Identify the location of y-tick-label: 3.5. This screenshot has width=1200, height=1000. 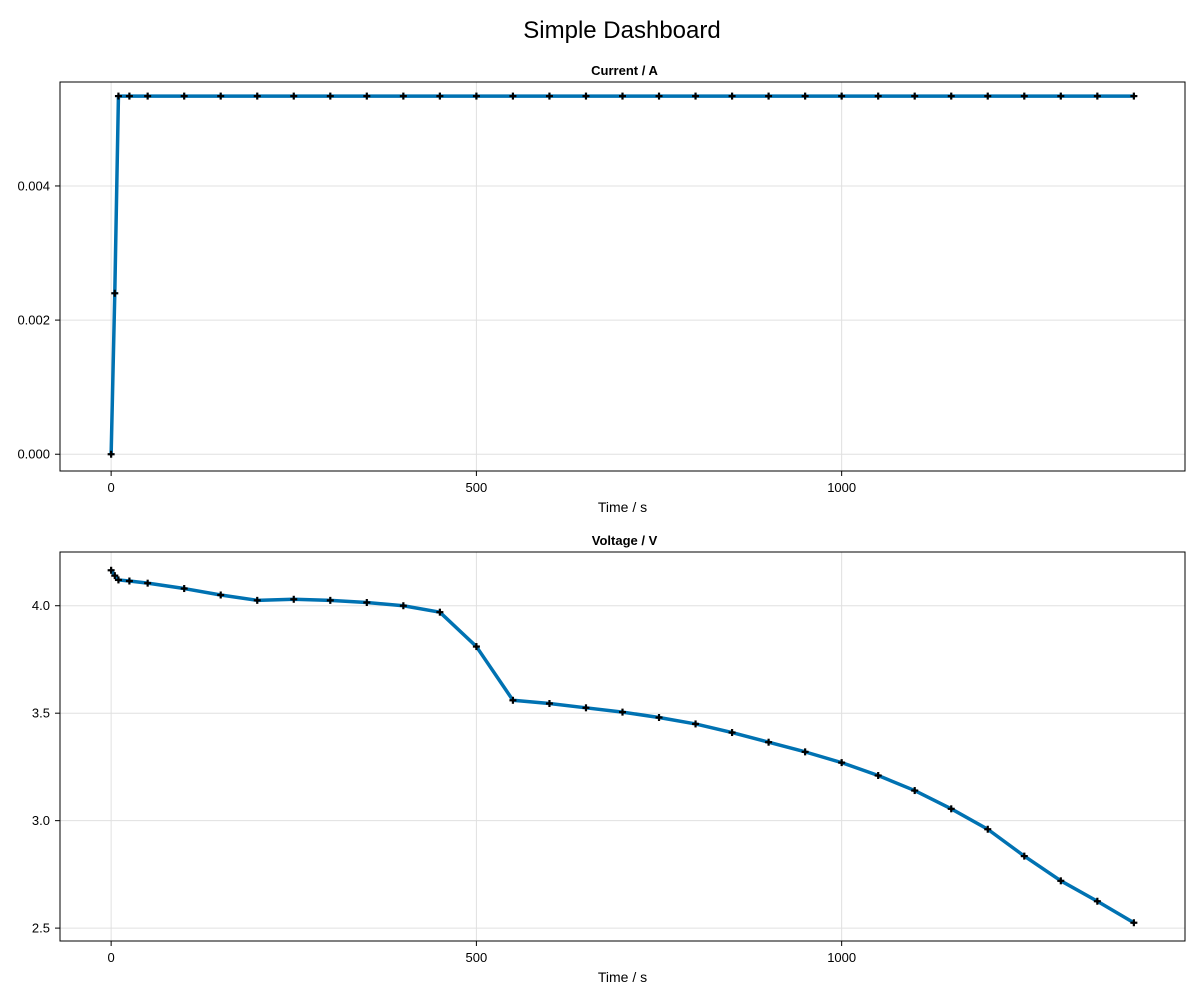
(41, 713).